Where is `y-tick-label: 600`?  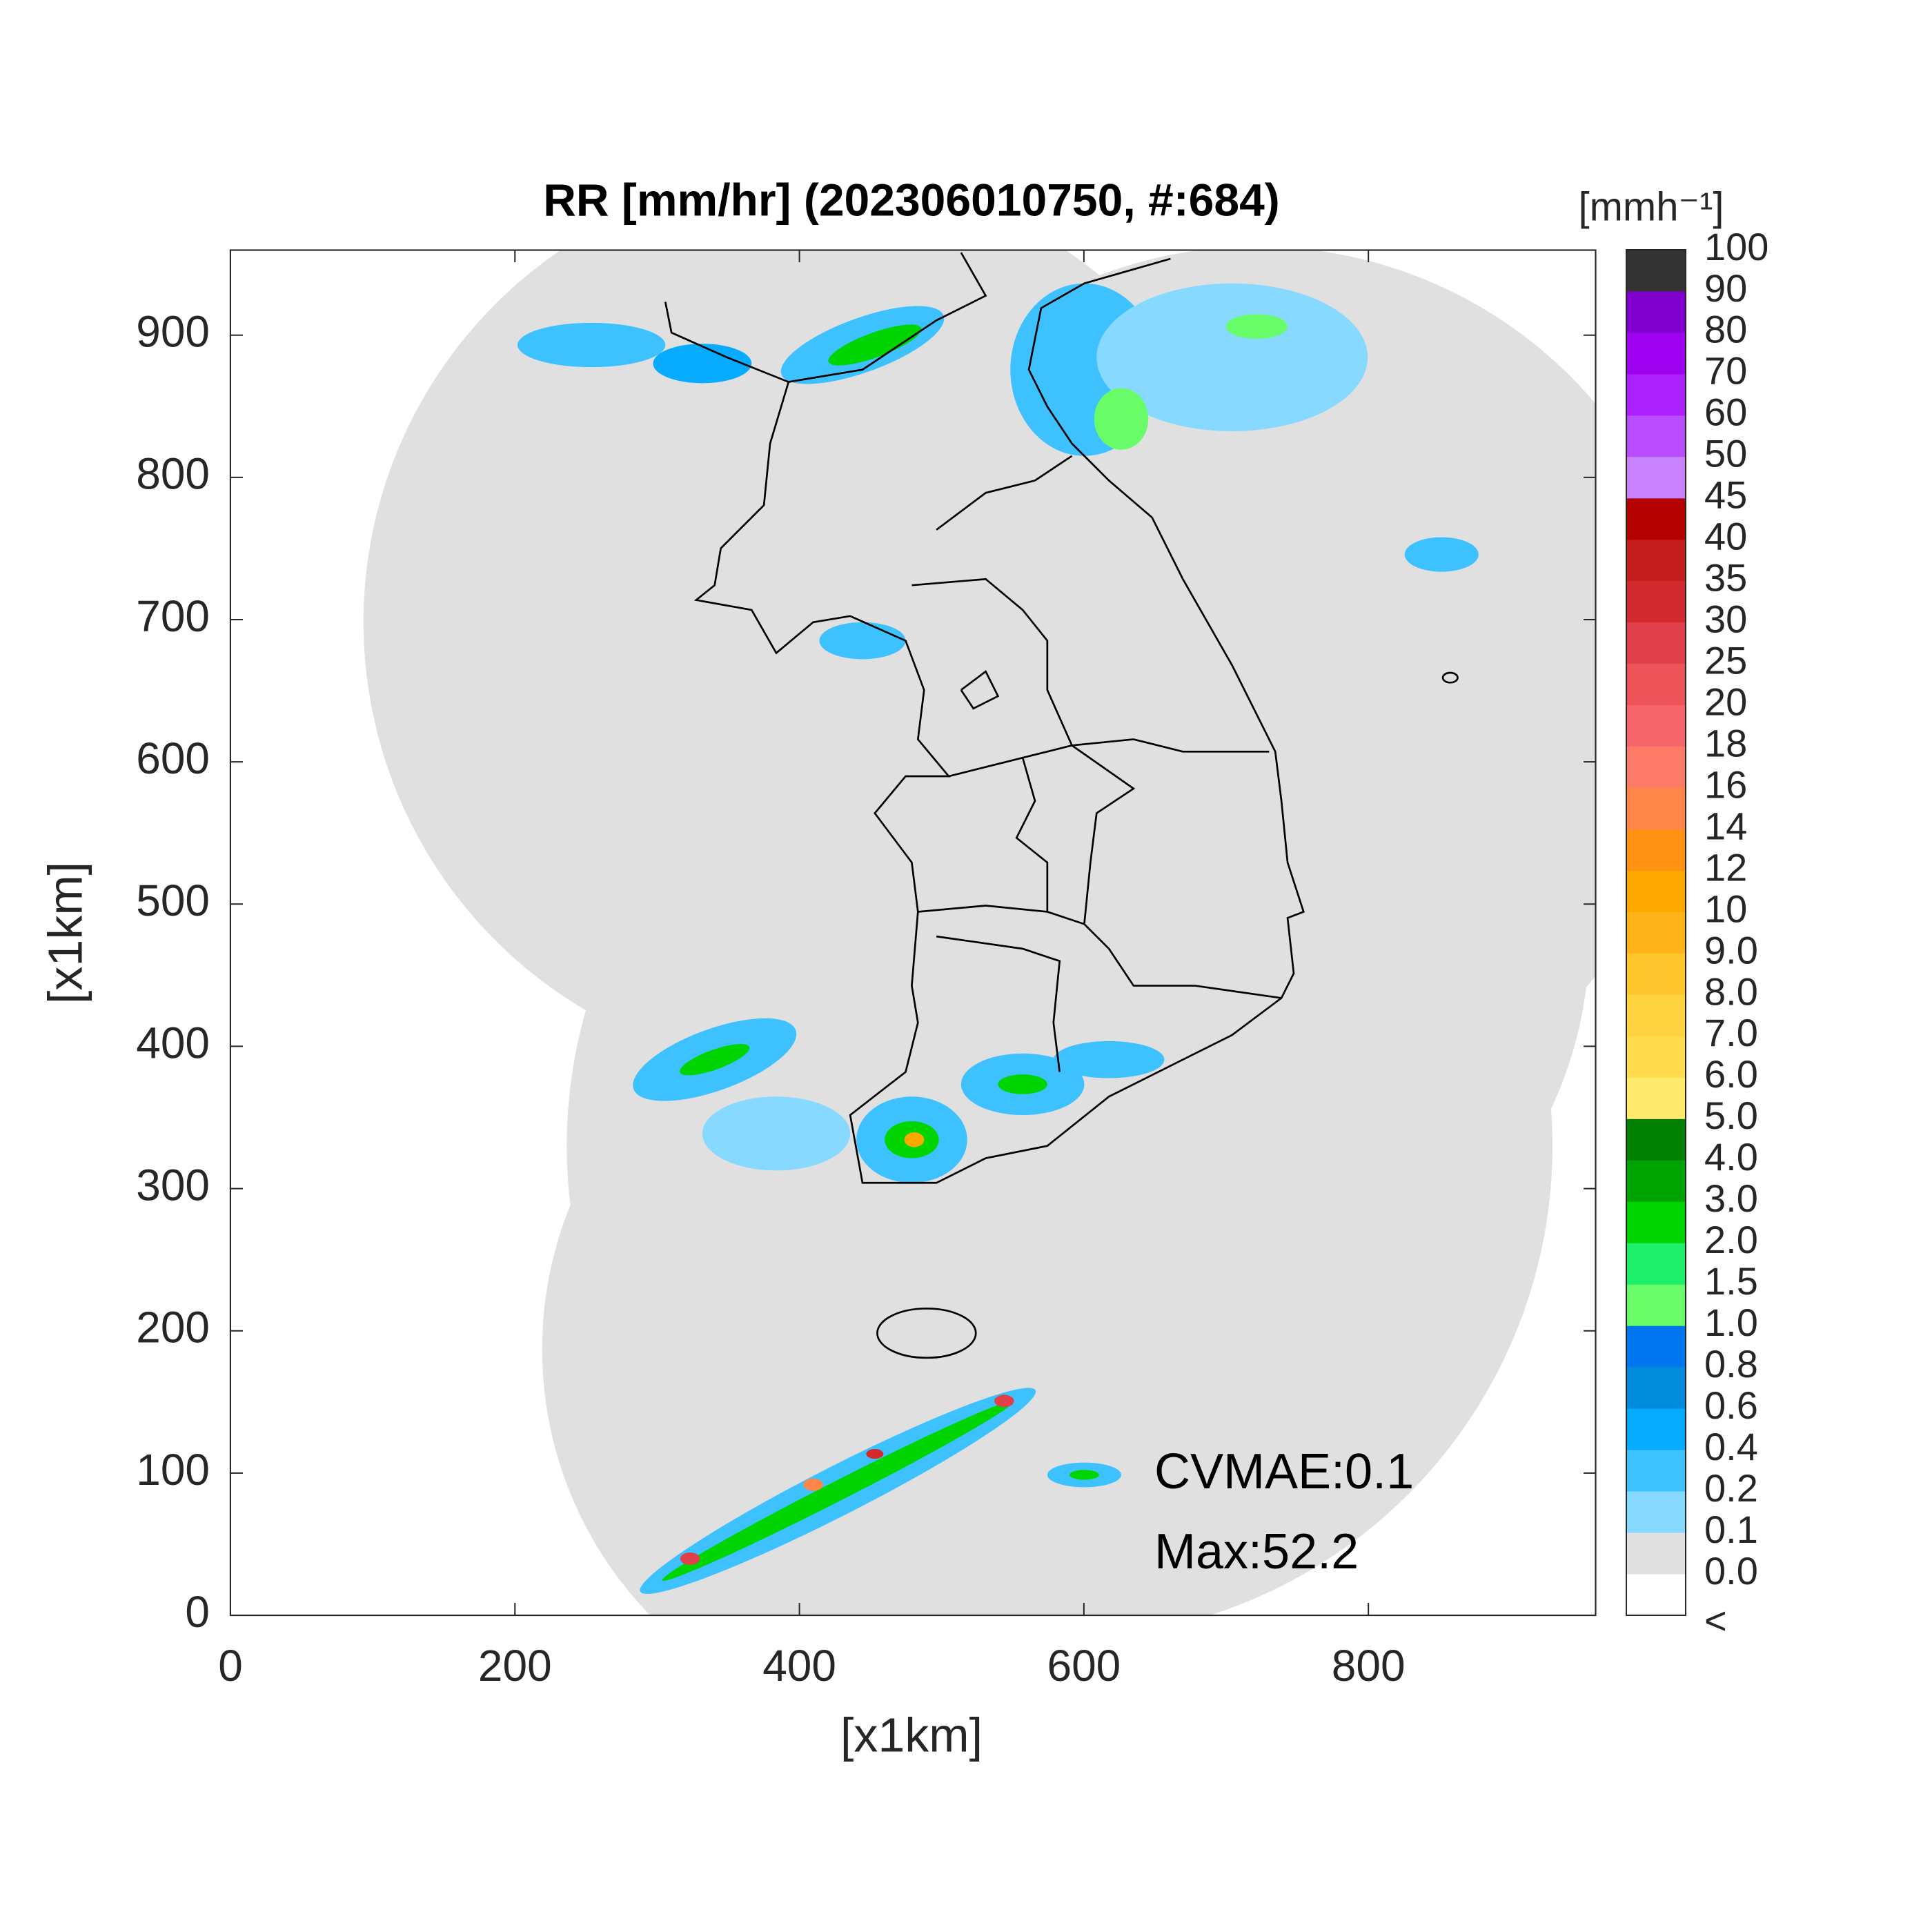 y-tick-label: 600 is located at coordinates (173, 758).